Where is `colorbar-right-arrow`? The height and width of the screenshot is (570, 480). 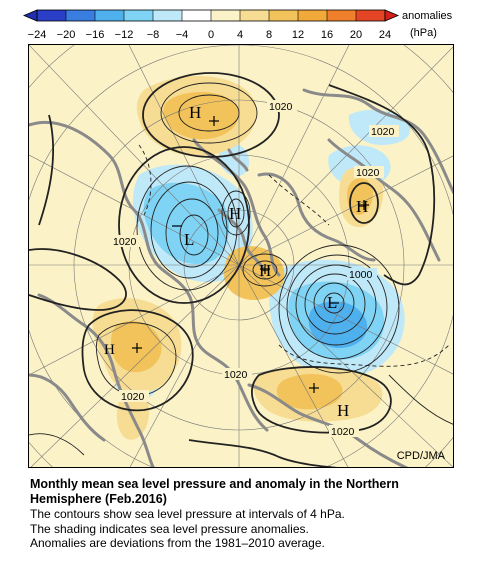
colorbar-right-arrow is located at coordinates (392, 15).